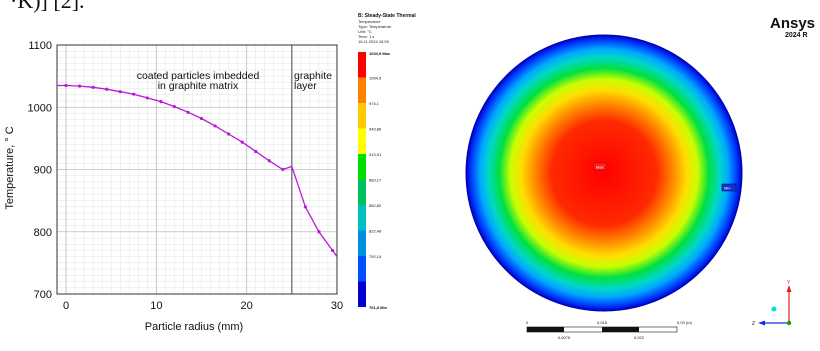 Image resolution: width=820 pixels, height=351 pixels. What do you see at coordinates (374, 103) in the screenshot?
I see `legend-entry: 974,1` at bounding box center [374, 103].